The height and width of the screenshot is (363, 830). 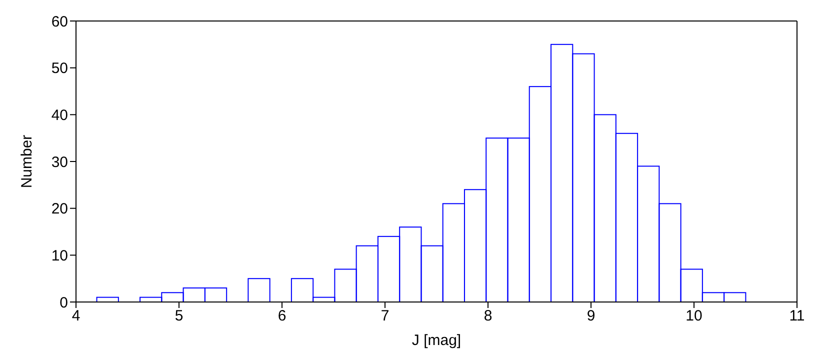 I want to click on x-tick-label: 11, so click(x=797, y=316).